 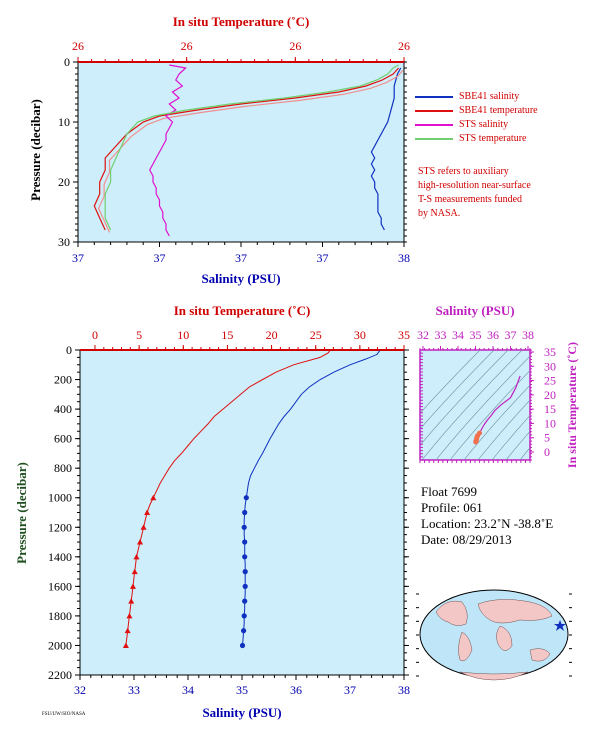 What do you see at coordinates (439, 213) in the screenshot?
I see `note-line: by NASA.` at bounding box center [439, 213].